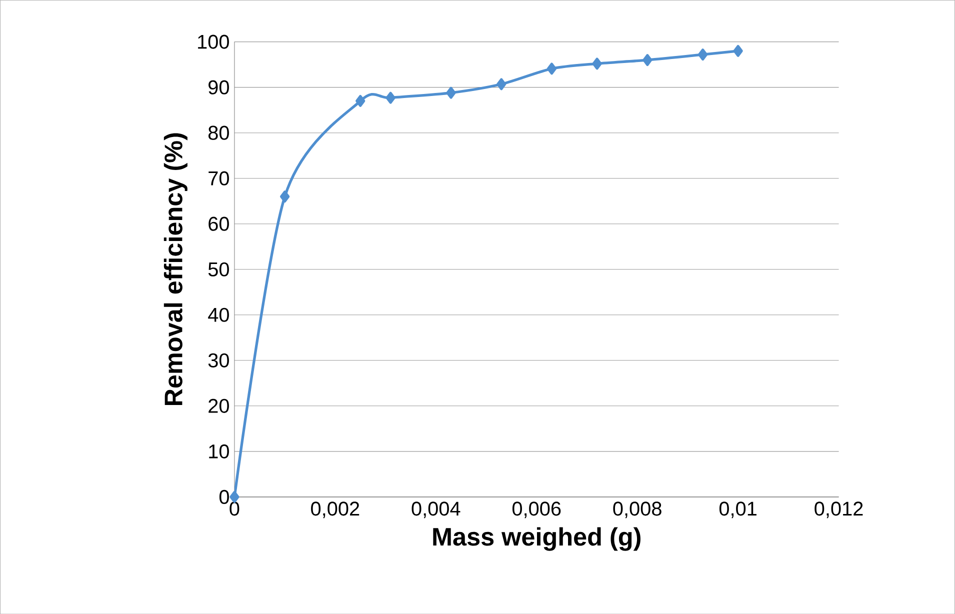  What do you see at coordinates (218, 315) in the screenshot?
I see `y-tick-label: 40` at bounding box center [218, 315].